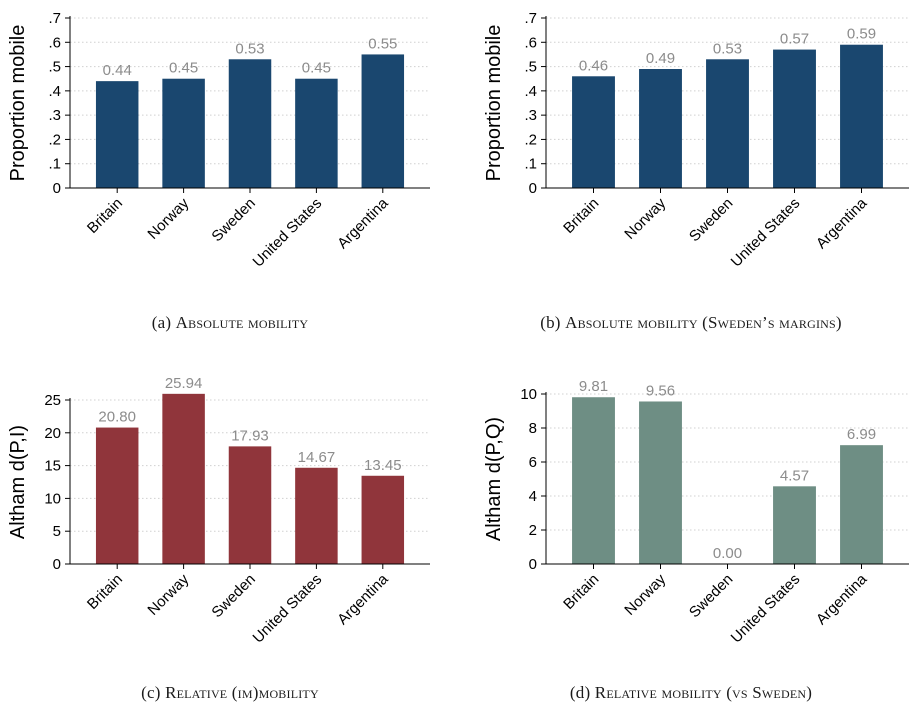  I want to click on bar-value-label-b: 0.53, so click(727, 48).